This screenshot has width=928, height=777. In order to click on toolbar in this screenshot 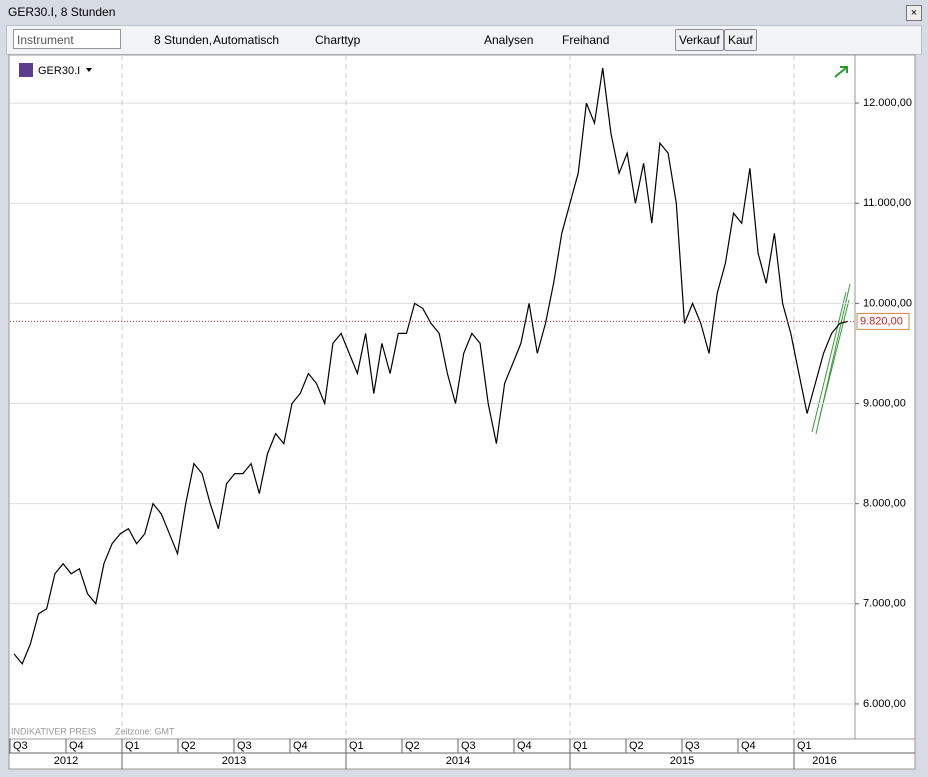, I will do `click(464, 40)`.